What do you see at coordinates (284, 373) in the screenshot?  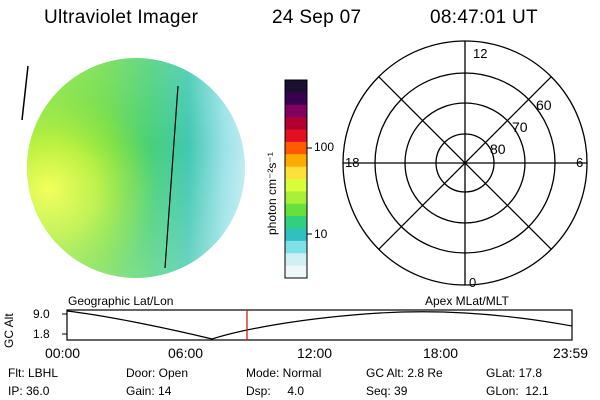 I see `mode-info: Mode: Normal` at bounding box center [284, 373].